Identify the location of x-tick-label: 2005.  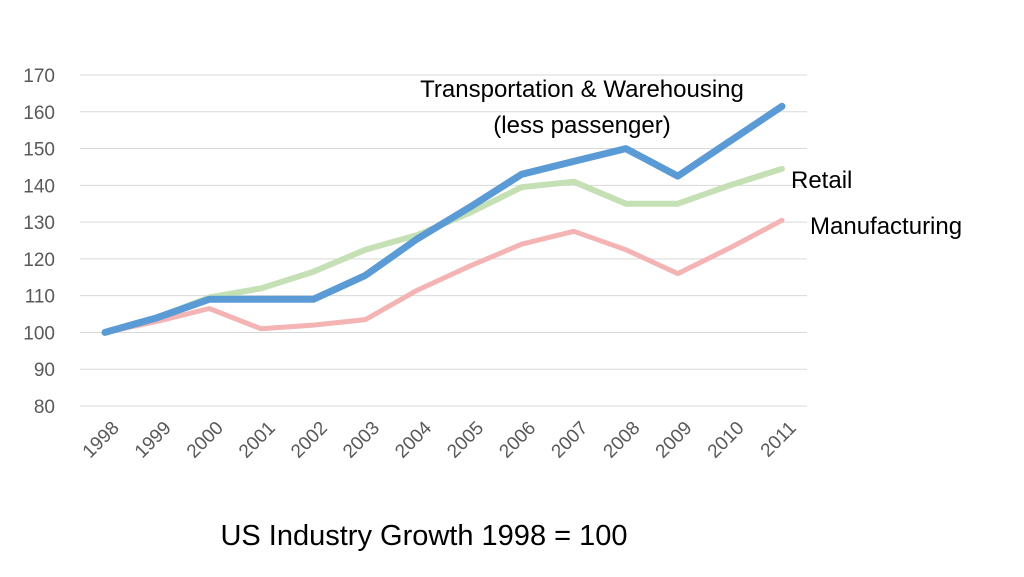
(465, 440).